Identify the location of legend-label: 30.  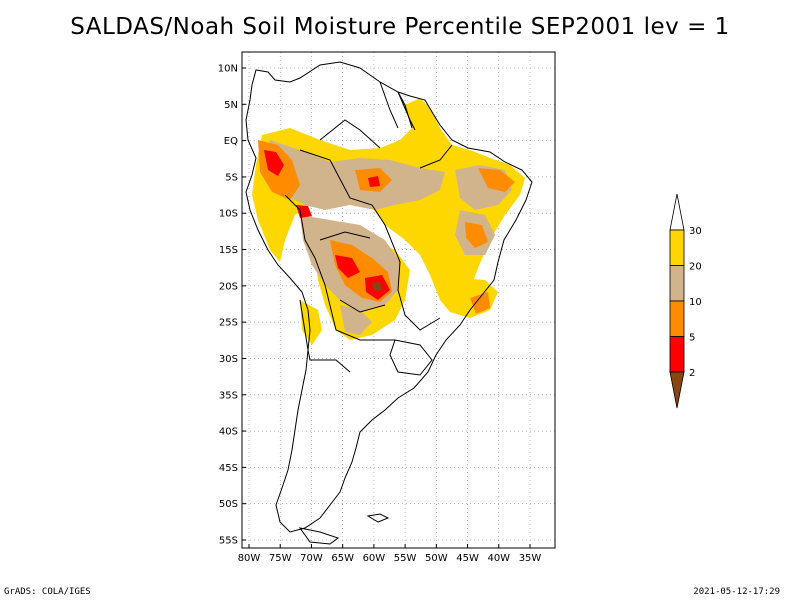
(695, 231).